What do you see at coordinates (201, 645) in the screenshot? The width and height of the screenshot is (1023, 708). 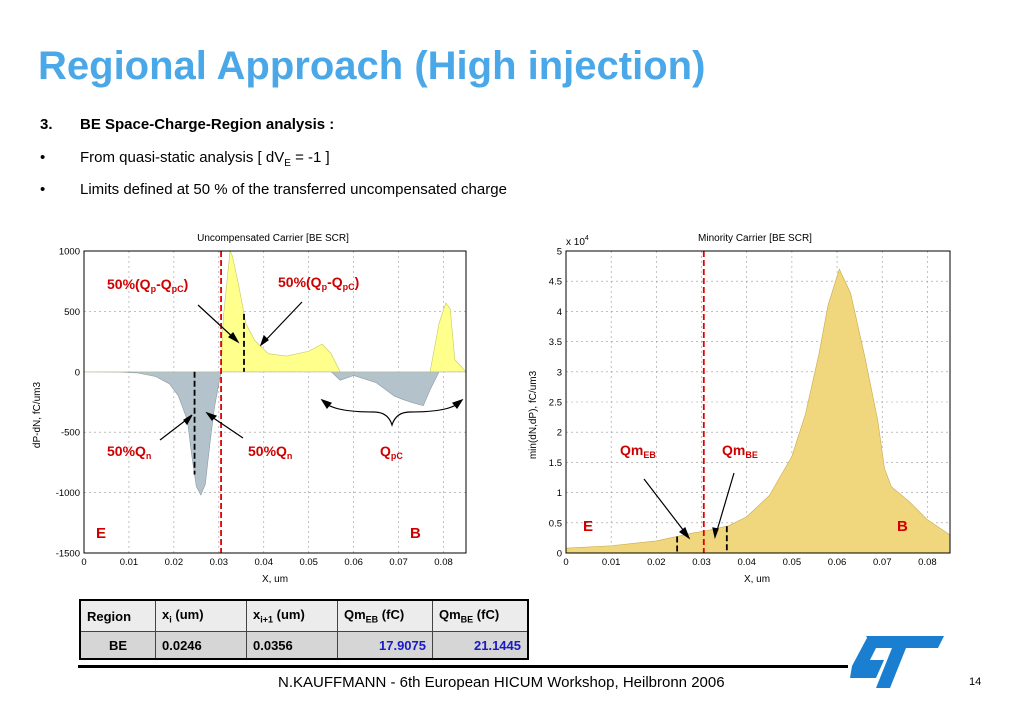 I see `cell-xi: 0.0246` at bounding box center [201, 645].